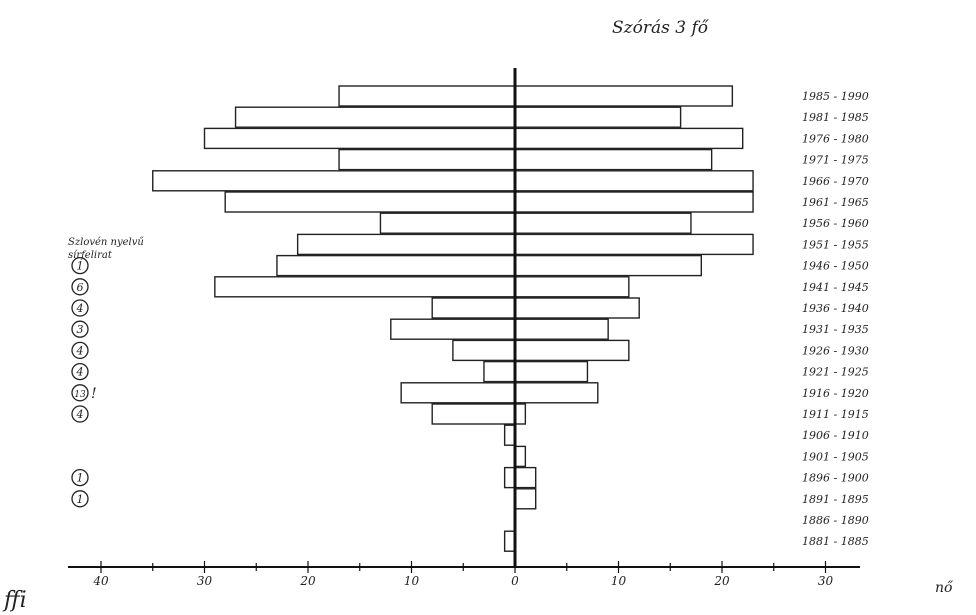 The width and height of the screenshot is (976, 615). What do you see at coordinates (835, 393) in the screenshot?
I see `period-label: 1916 - 1920` at bounding box center [835, 393].